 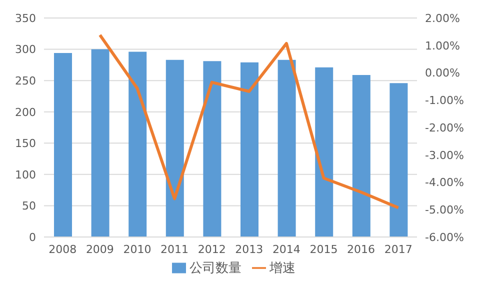 What do you see at coordinates (25, 49) in the screenshot?
I see `y-tick-label: 300` at bounding box center [25, 49].